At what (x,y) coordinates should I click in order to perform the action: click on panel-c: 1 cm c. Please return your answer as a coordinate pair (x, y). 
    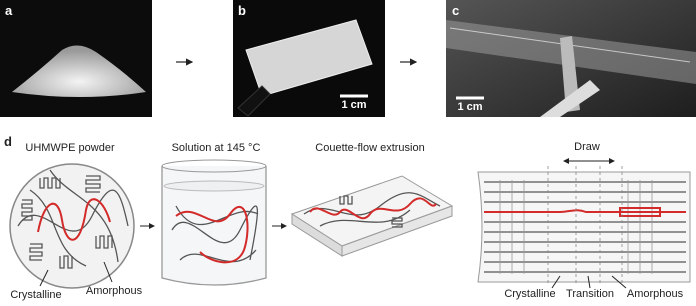
    Looking at the image, I should click on (571, 58).